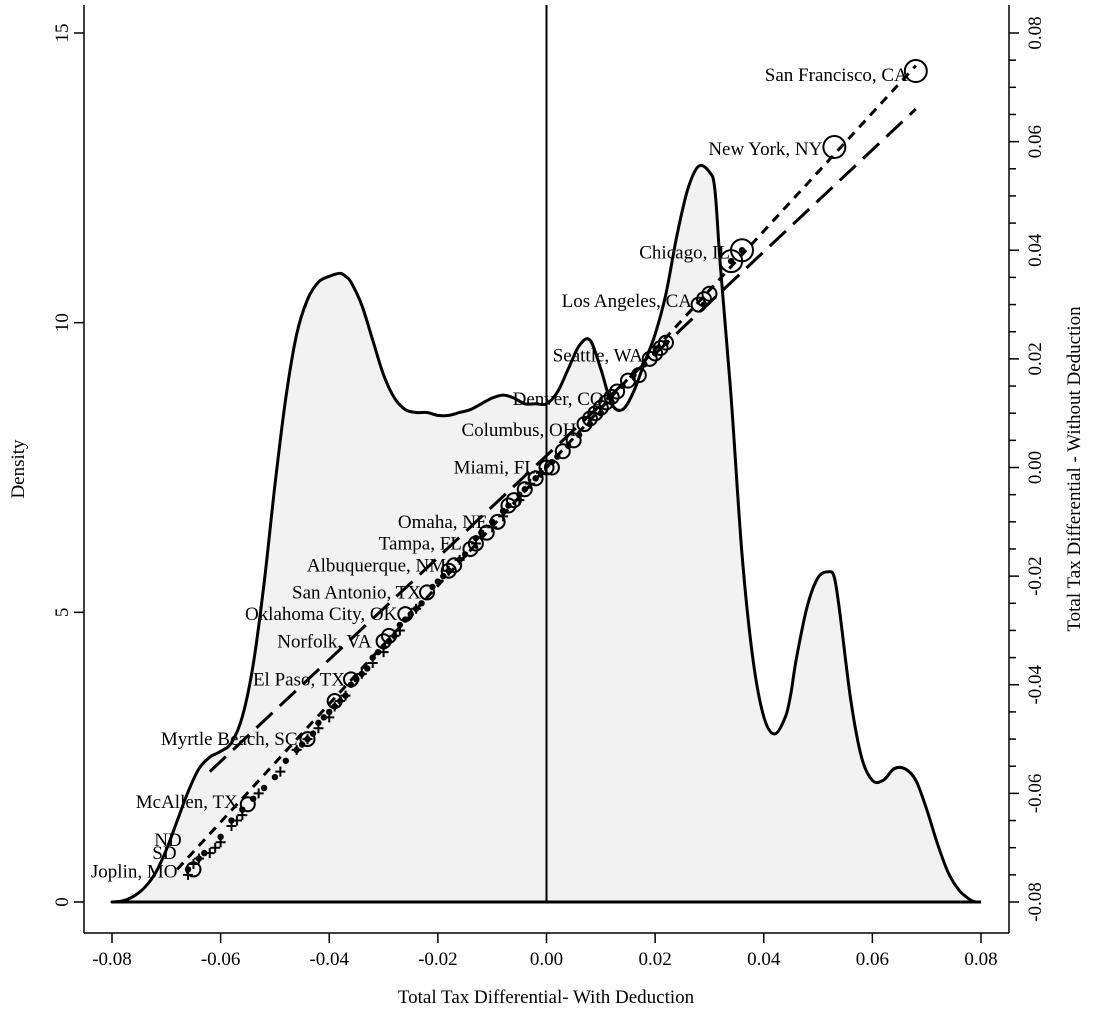 Image resolution: width=1094 pixels, height=1013 pixels. Describe the element at coordinates (376, 565) in the screenshot. I see `city-label: Albuquerque, NM` at that location.